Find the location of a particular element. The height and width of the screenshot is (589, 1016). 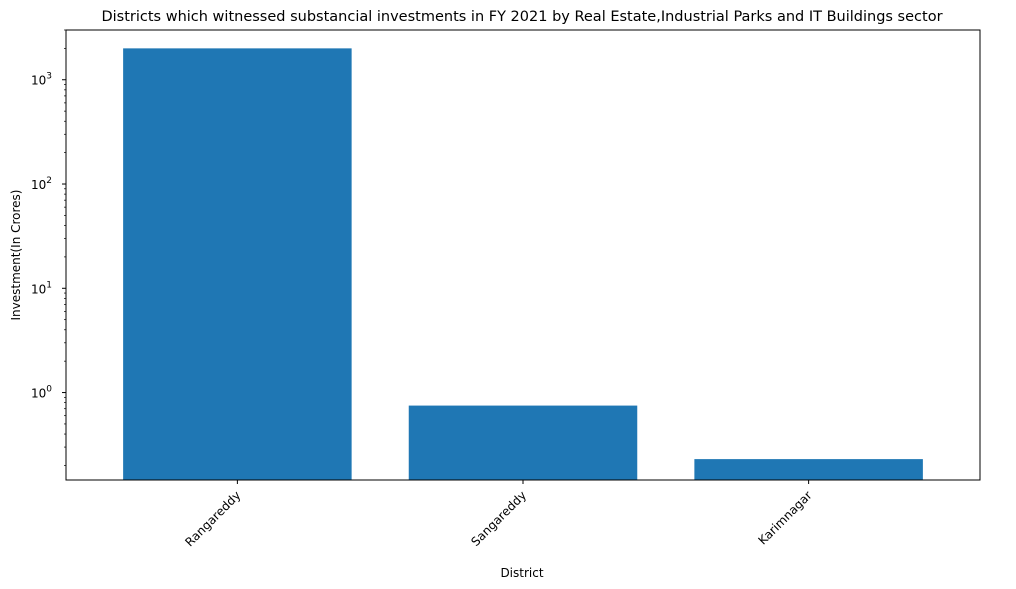

y-tick-label: 10² is located at coordinates (41, 184).